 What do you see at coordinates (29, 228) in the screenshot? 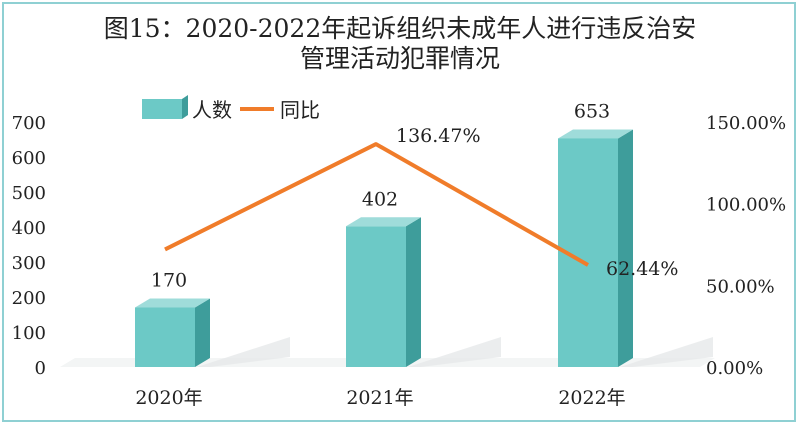
I see `left-axis-tick-label: 400` at bounding box center [29, 228].